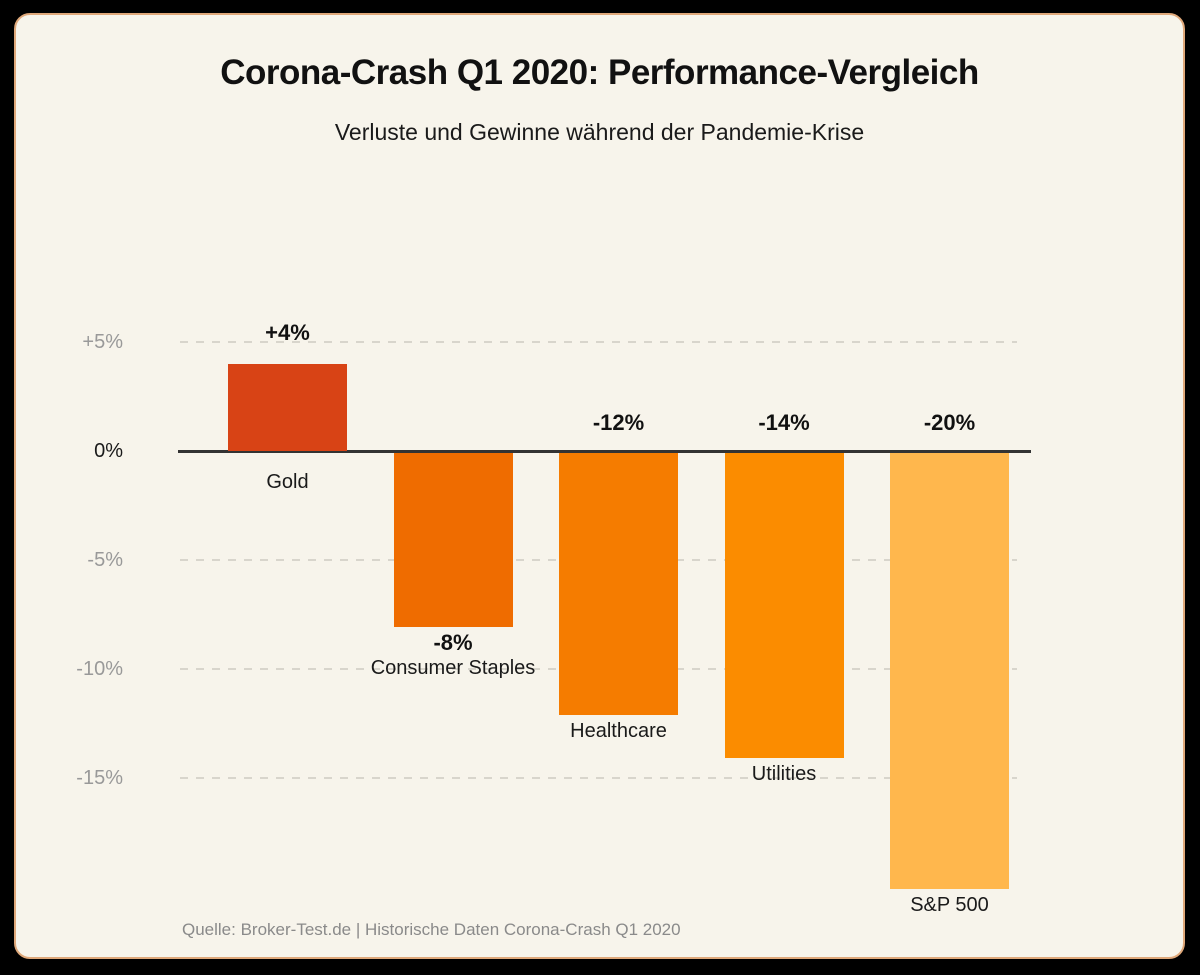 This screenshot has height=975, width=1200. I want to click on y-tick-label: -10%, so click(99, 669).